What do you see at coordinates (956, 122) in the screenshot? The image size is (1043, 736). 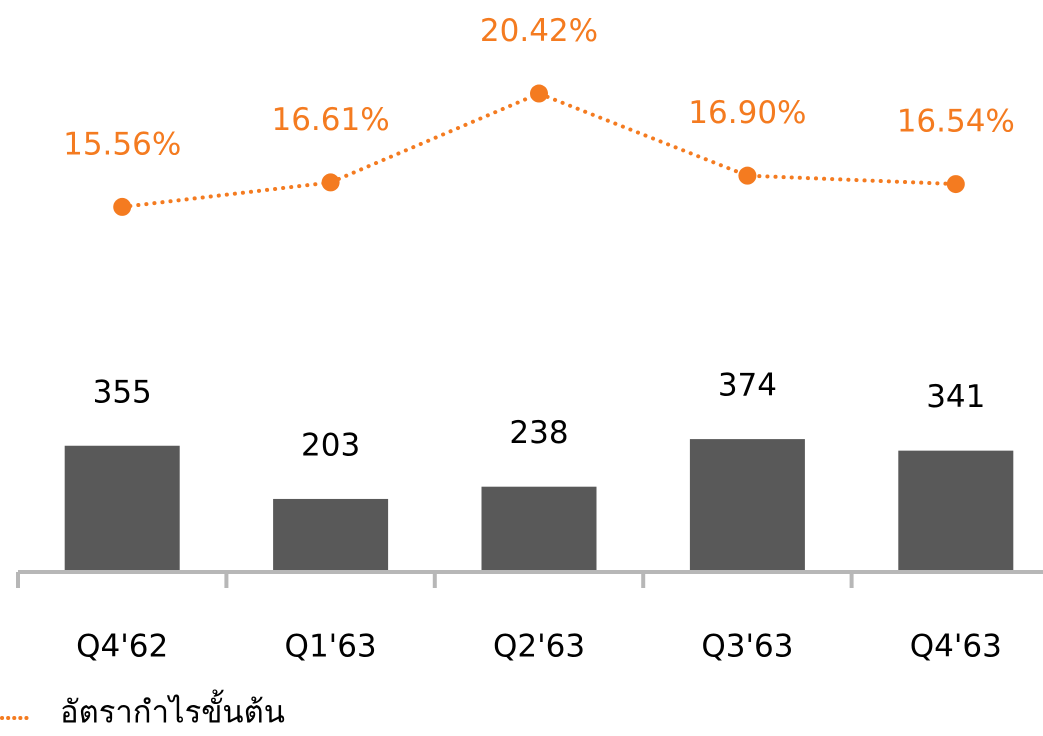 I see `line-value-label: 16.54%` at bounding box center [956, 122].